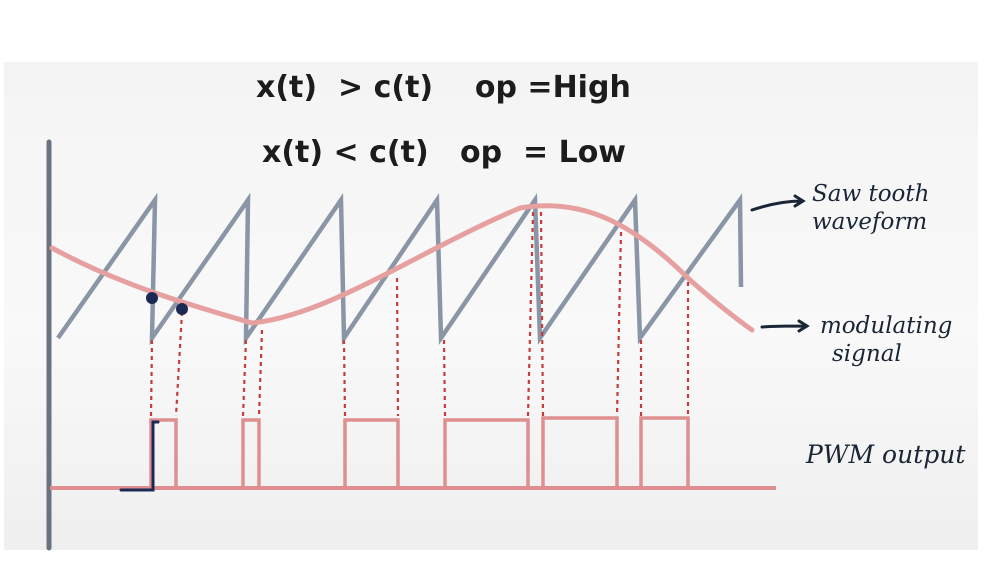 The width and height of the screenshot is (990, 568). What do you see at coordinates (444, 152) in the screenshot?
I see `condition-low-text: x(t) < c(t) op = Low` at bounding box center [444, 152].